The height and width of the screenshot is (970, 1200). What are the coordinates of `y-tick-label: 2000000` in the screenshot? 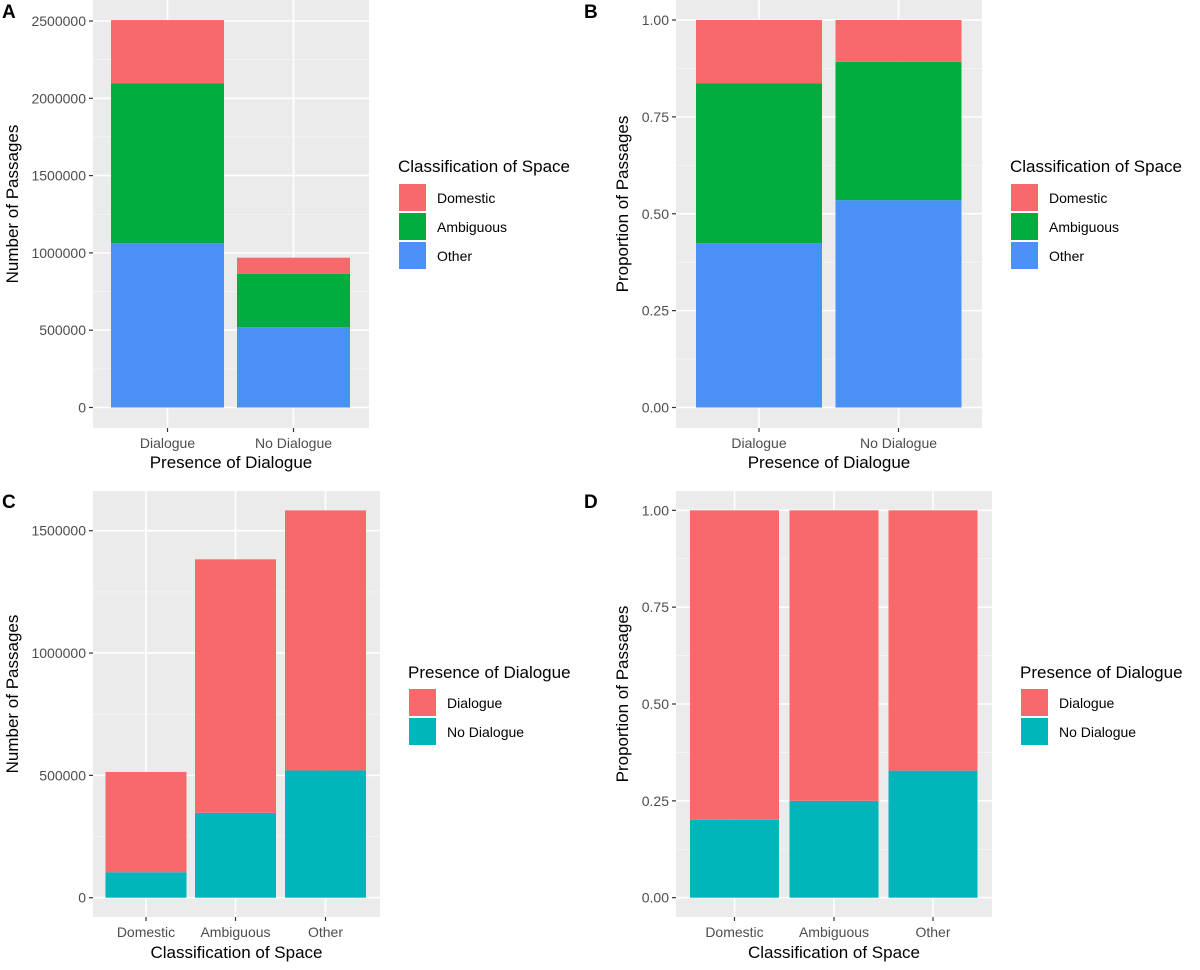 It's located at (58, 98).